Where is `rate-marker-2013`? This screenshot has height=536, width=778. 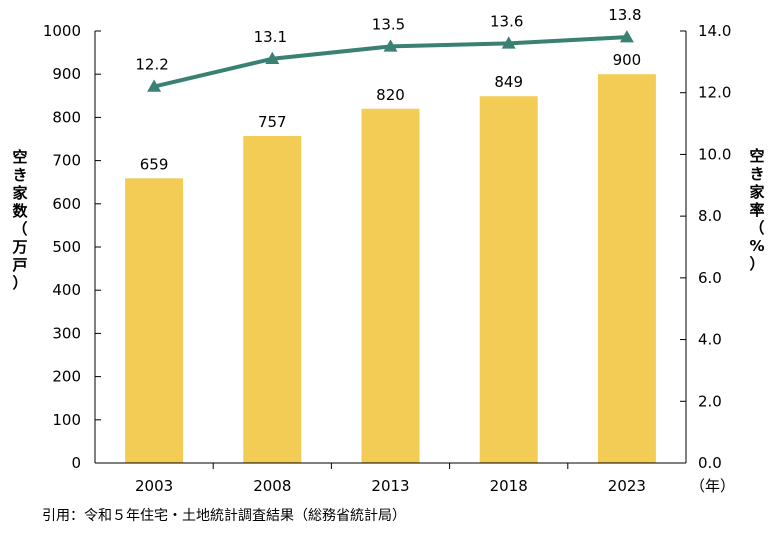 rate-marker-2013 is located at coordinates (390, 45).